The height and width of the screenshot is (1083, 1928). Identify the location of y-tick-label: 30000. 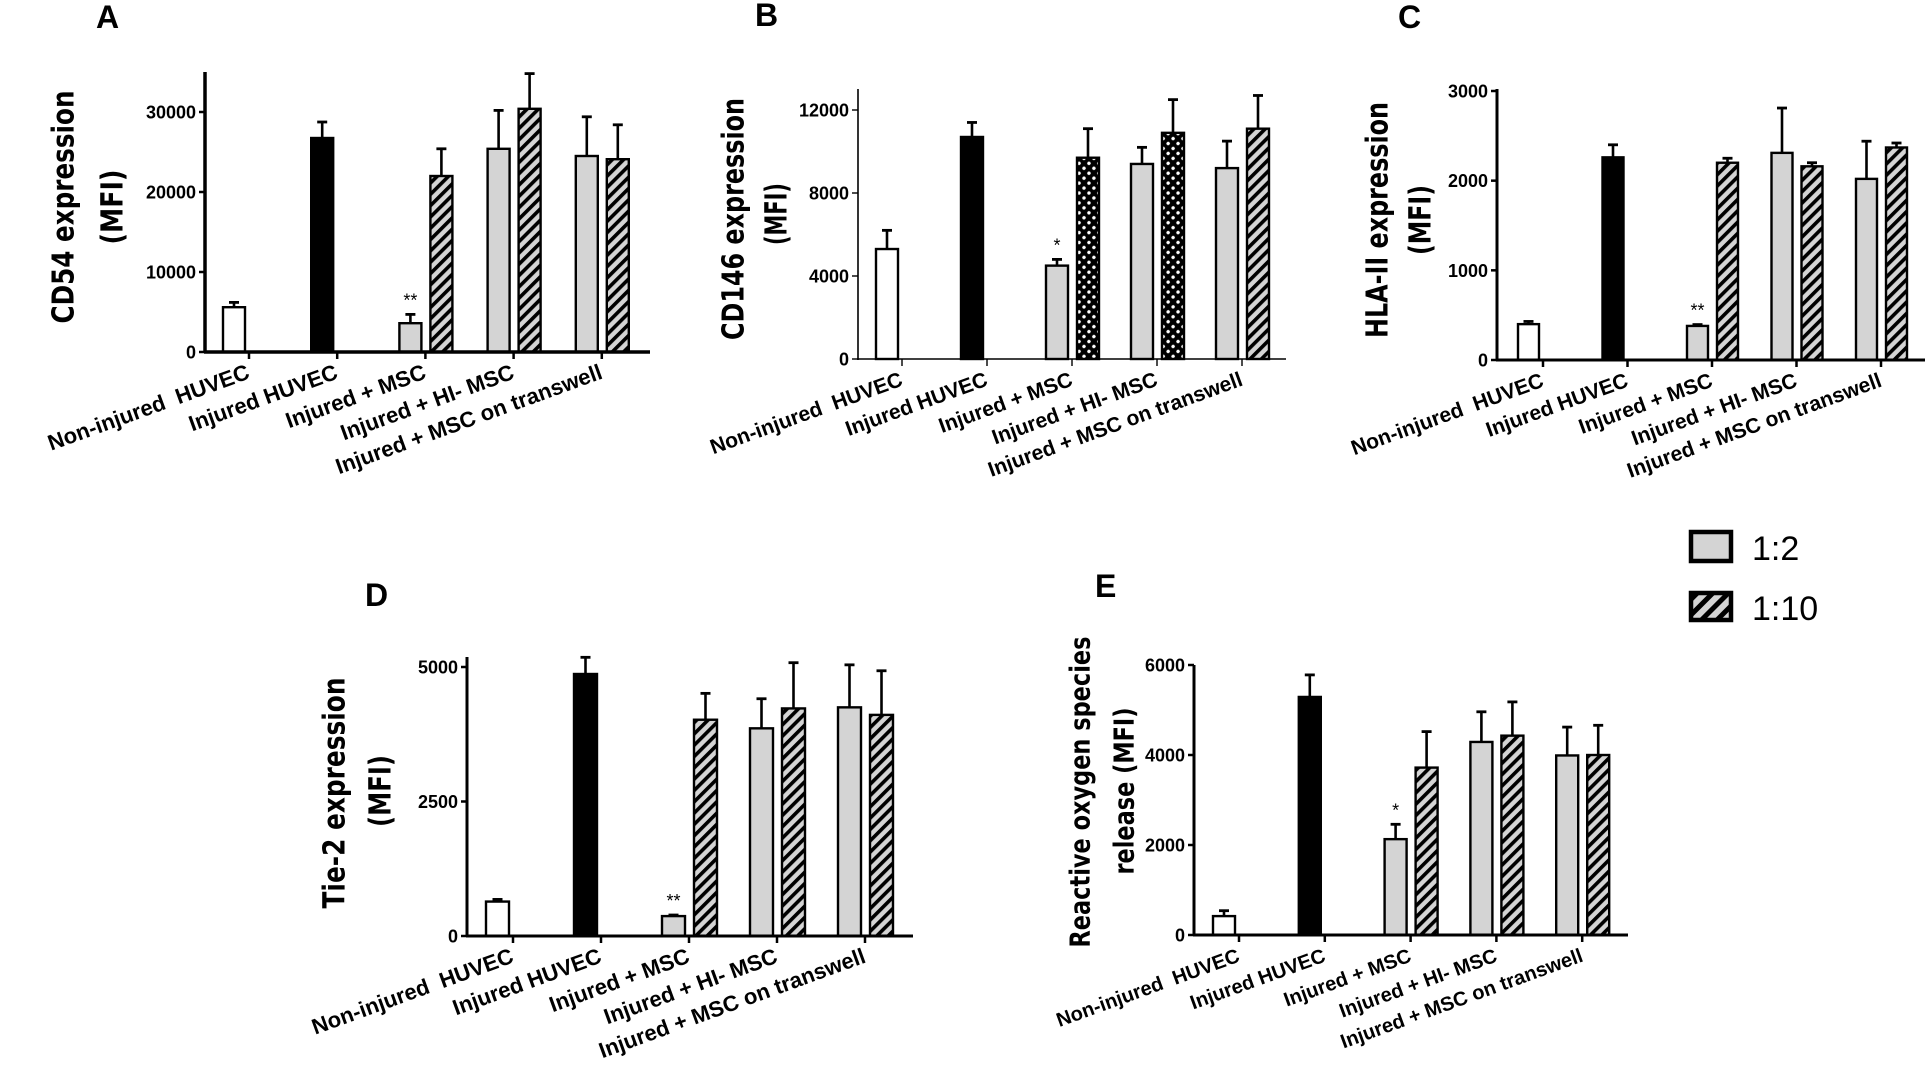
(171, 113).